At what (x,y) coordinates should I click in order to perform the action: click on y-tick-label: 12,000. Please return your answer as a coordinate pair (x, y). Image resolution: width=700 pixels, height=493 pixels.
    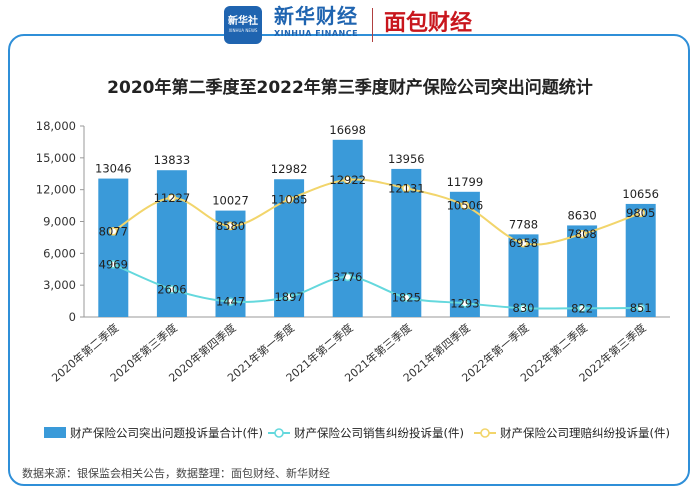
    Looking at the image, I should click on (56, 190).